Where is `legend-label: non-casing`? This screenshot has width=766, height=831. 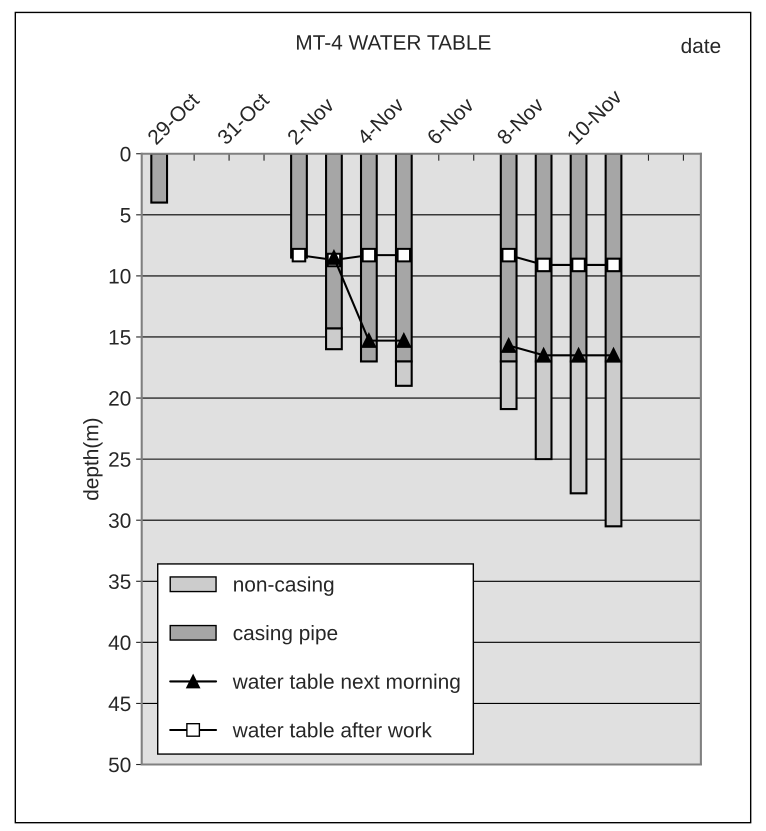 legend-label: non-casing is located at coordinates (284, 586).